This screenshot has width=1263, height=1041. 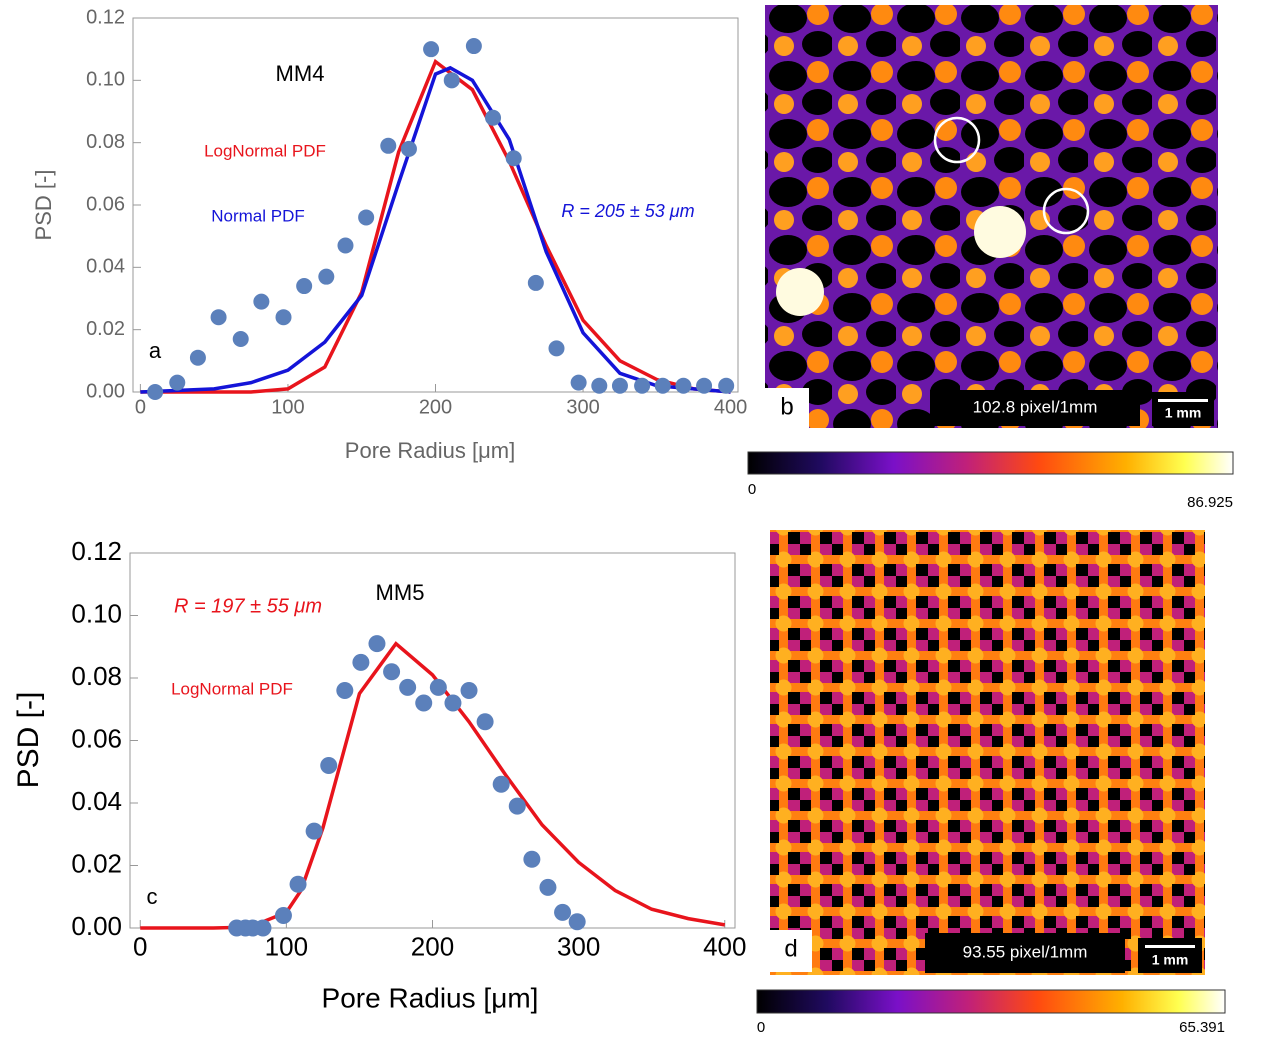 What do you see at coordinates (627, 211) in the screenshot?
I see `annotation: R = 205 ± 53 μm` at bounding box center [627, 211].